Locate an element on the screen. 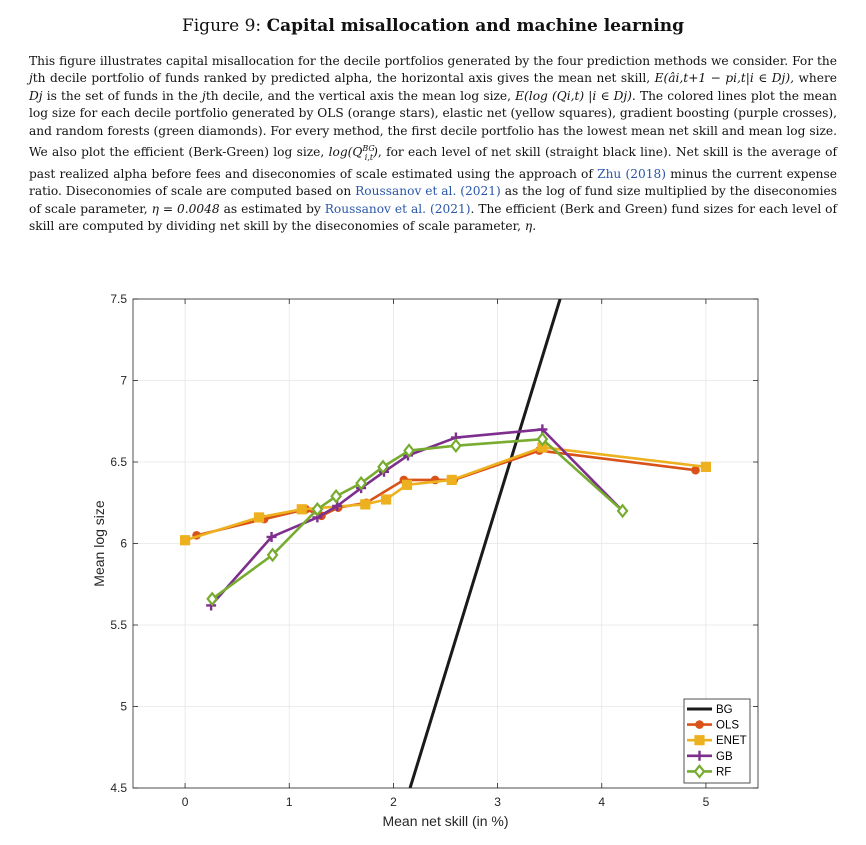 The image size is (866, 845). legend-item-gb: GB is located at coordinates (710, 757).